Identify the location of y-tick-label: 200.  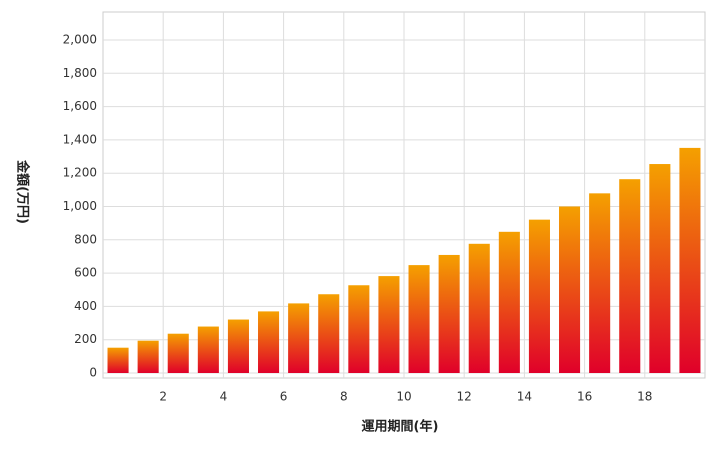
(85, 339).